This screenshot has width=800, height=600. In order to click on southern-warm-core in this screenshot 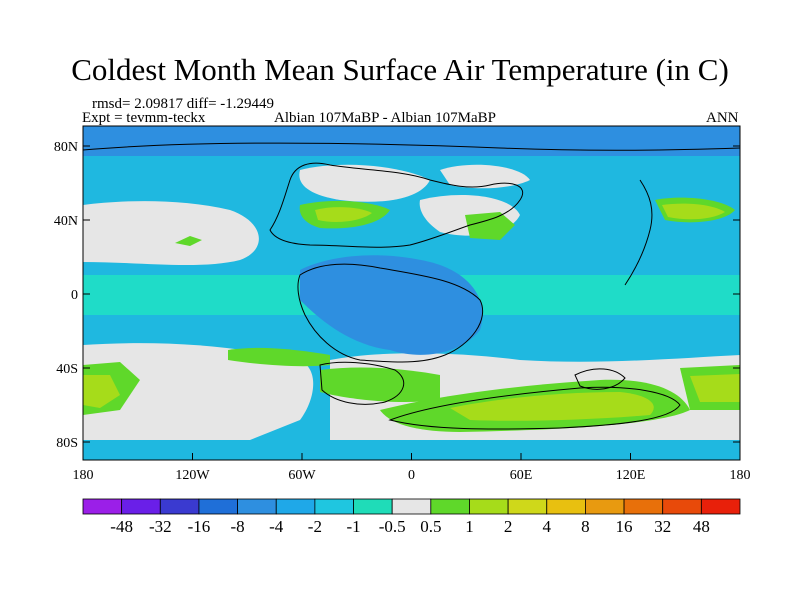, I will do `click(552, 406)`.